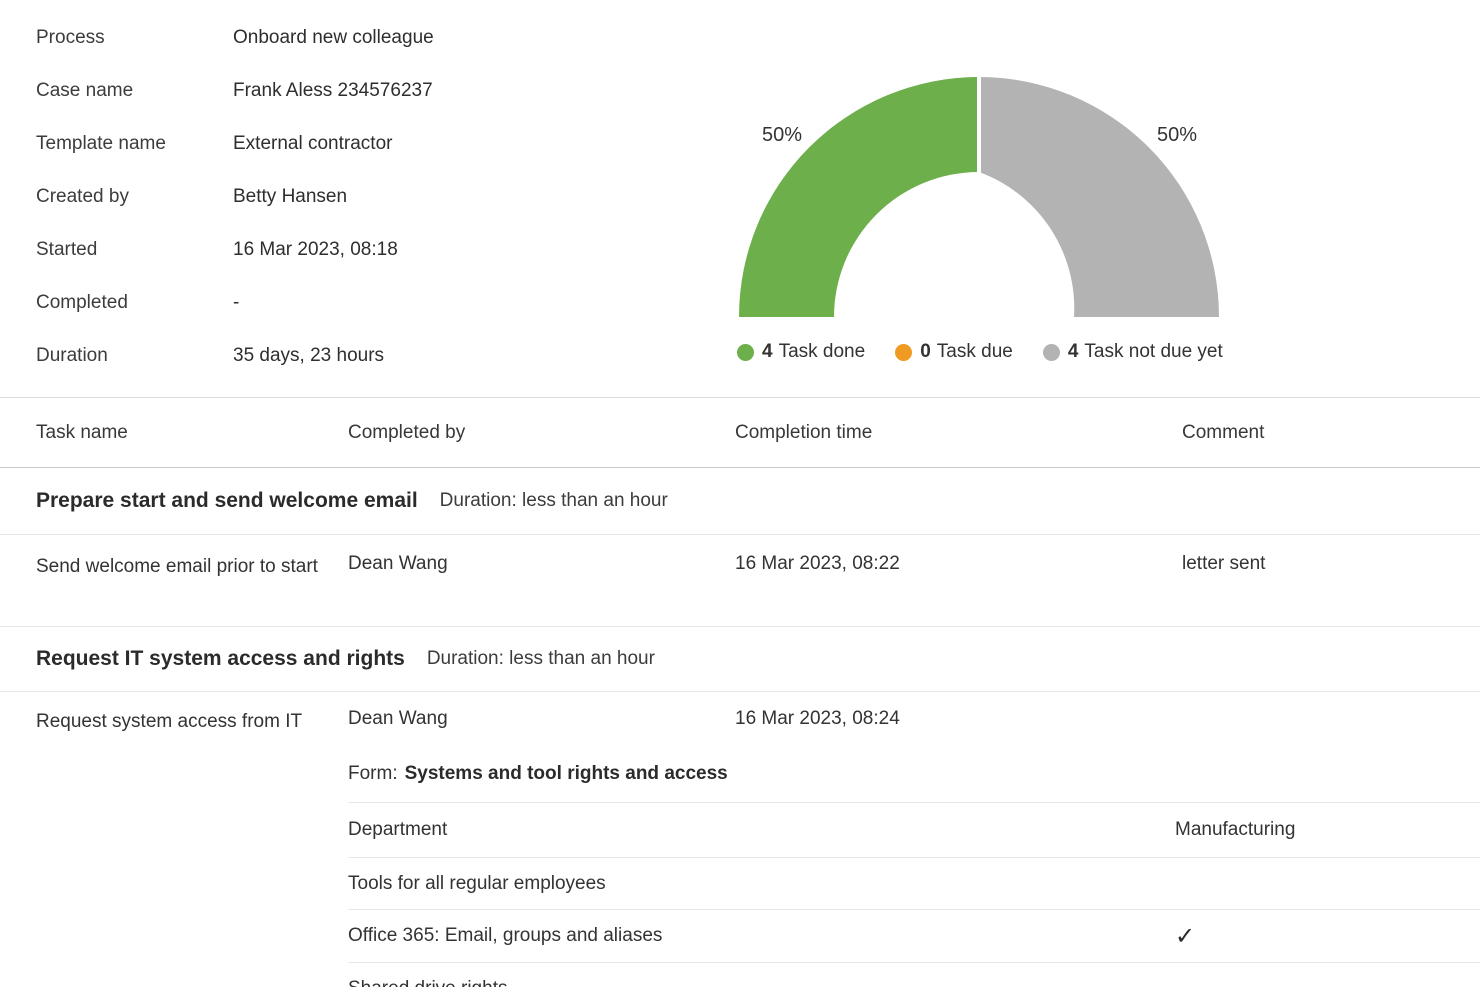  I want to click on form-row-partial: Shared drive rights, so click(914, 975).